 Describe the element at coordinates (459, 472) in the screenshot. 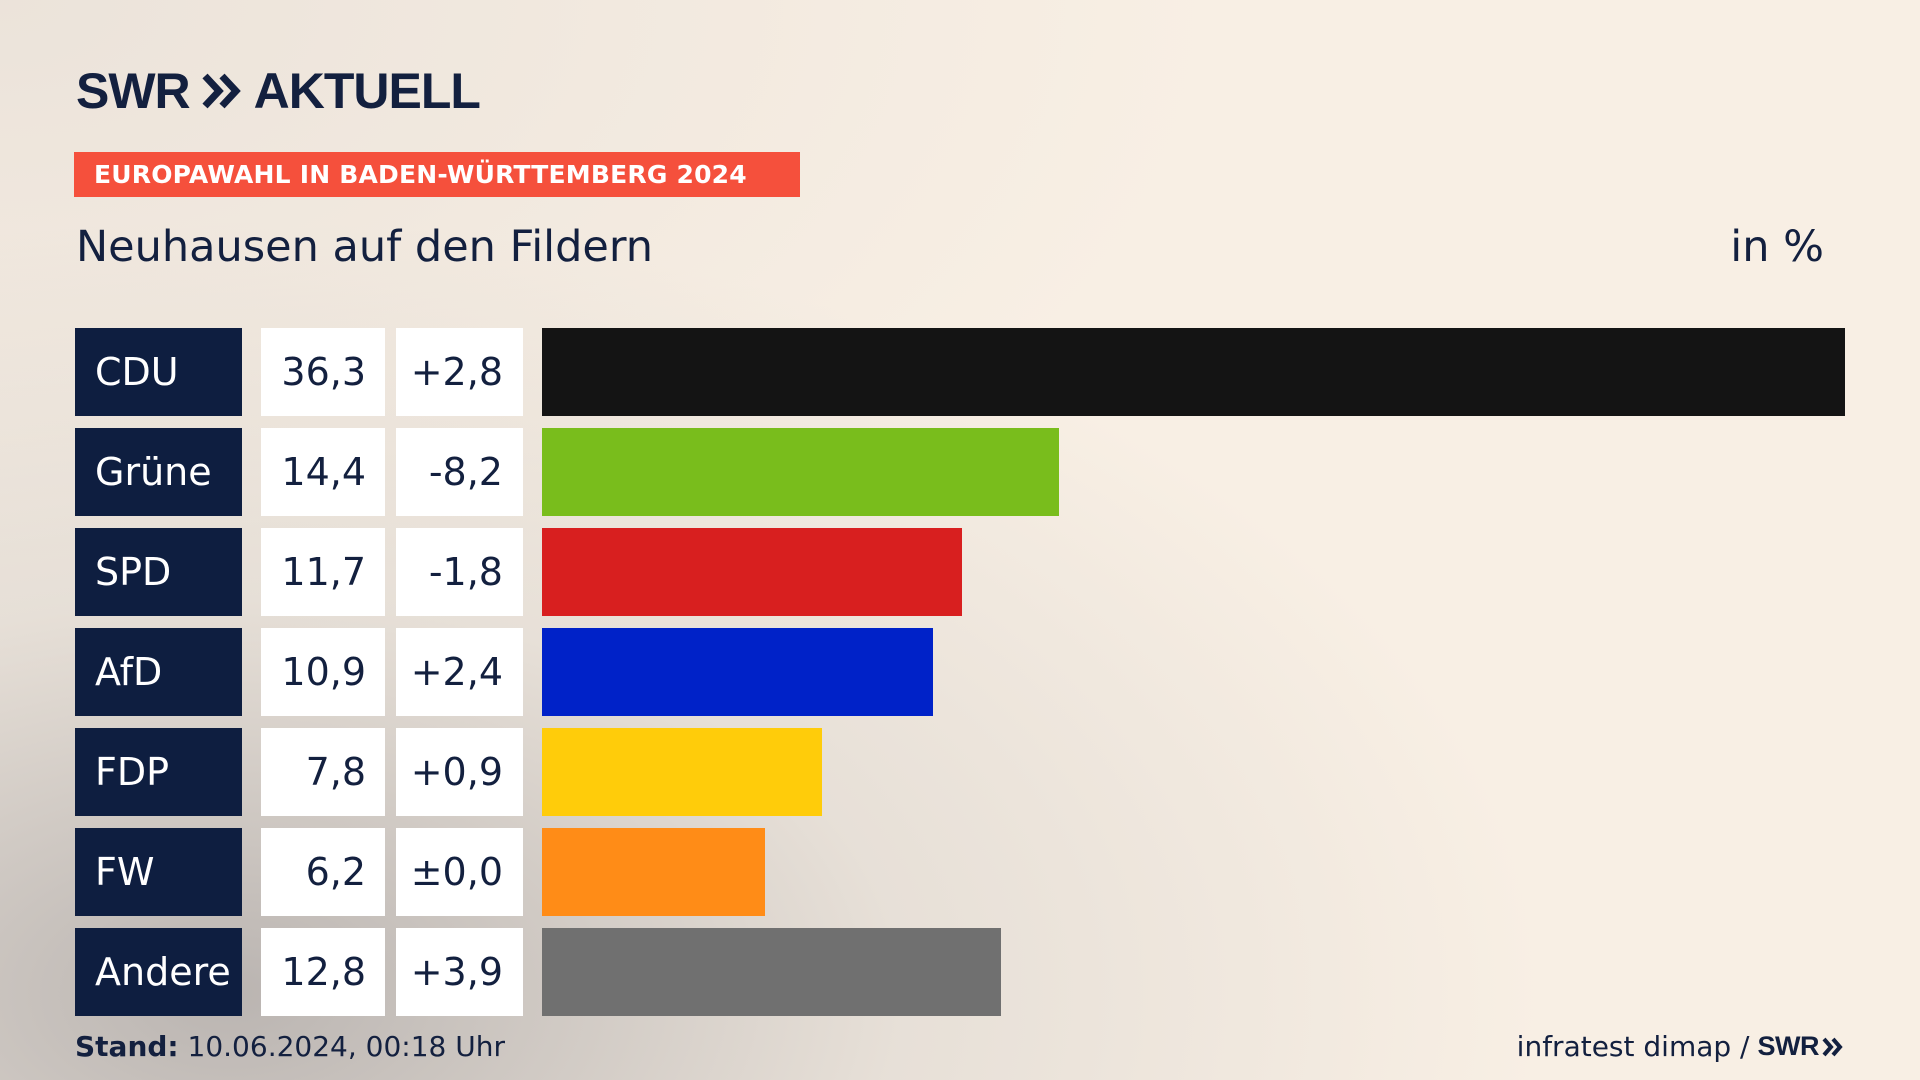

I see `vote-change-value: -8,2` at that location.